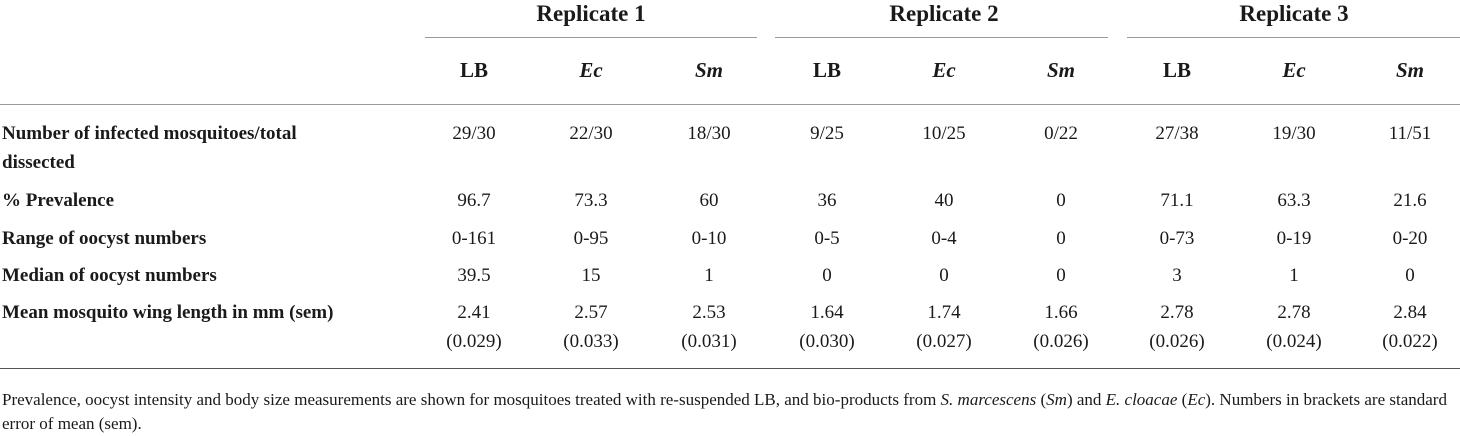 This screenshot has height=436, width=1460. I want to click on table-cell: 1.64, so click(827, 312).